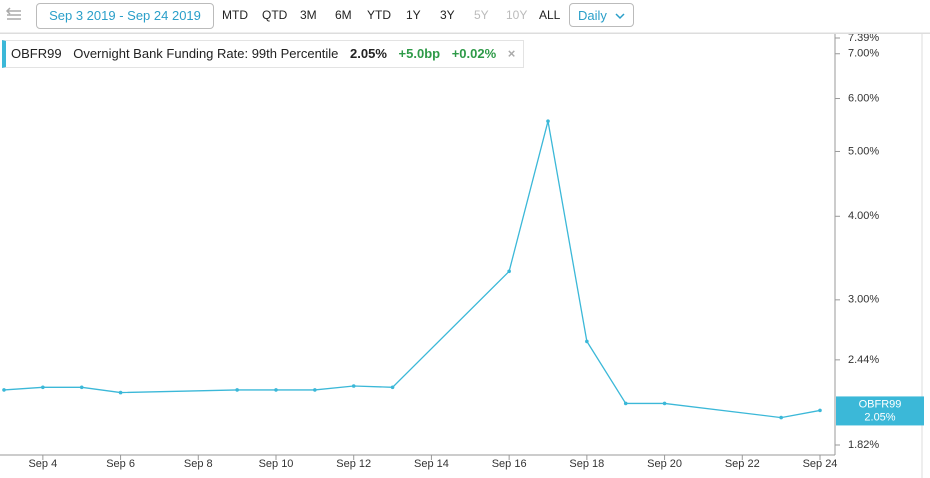 Image resolution: width=930 pixels, height=478 pixels. What do you see at coordinates (880, 404) in the screenshot?
I see `last-value-name: OBFR99` at bounding box center [880, 404].